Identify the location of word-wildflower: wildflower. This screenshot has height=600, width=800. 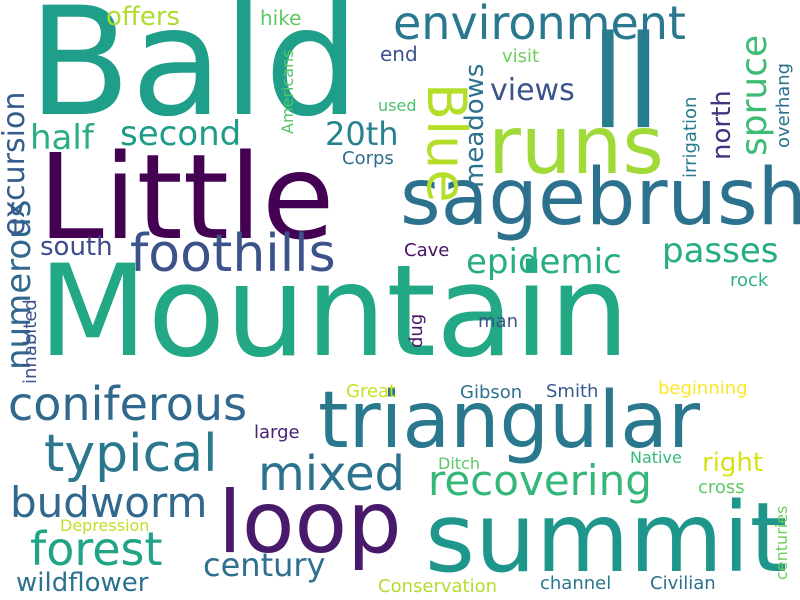
(82, 583).